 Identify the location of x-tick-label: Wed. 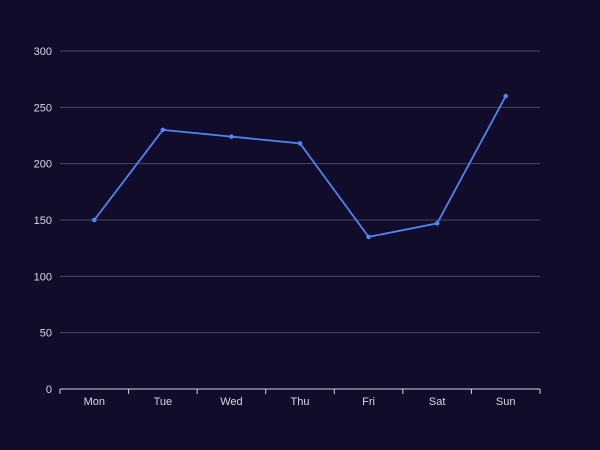
(231, 402).